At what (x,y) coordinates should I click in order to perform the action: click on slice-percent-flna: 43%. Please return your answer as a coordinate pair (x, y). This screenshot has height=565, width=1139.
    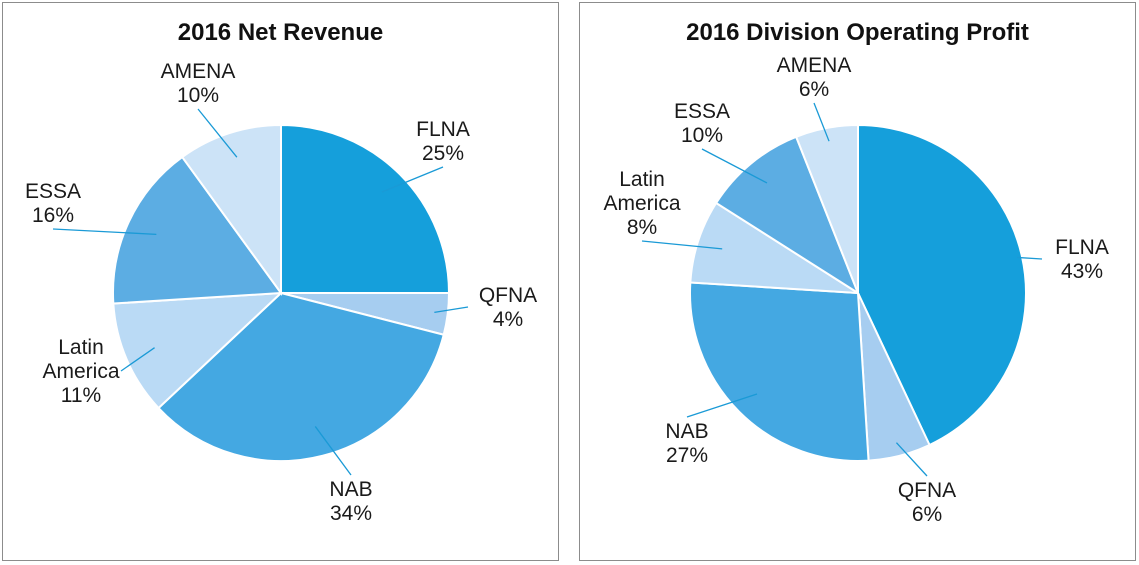
    Looking at the image, I should click on (1082, 271).